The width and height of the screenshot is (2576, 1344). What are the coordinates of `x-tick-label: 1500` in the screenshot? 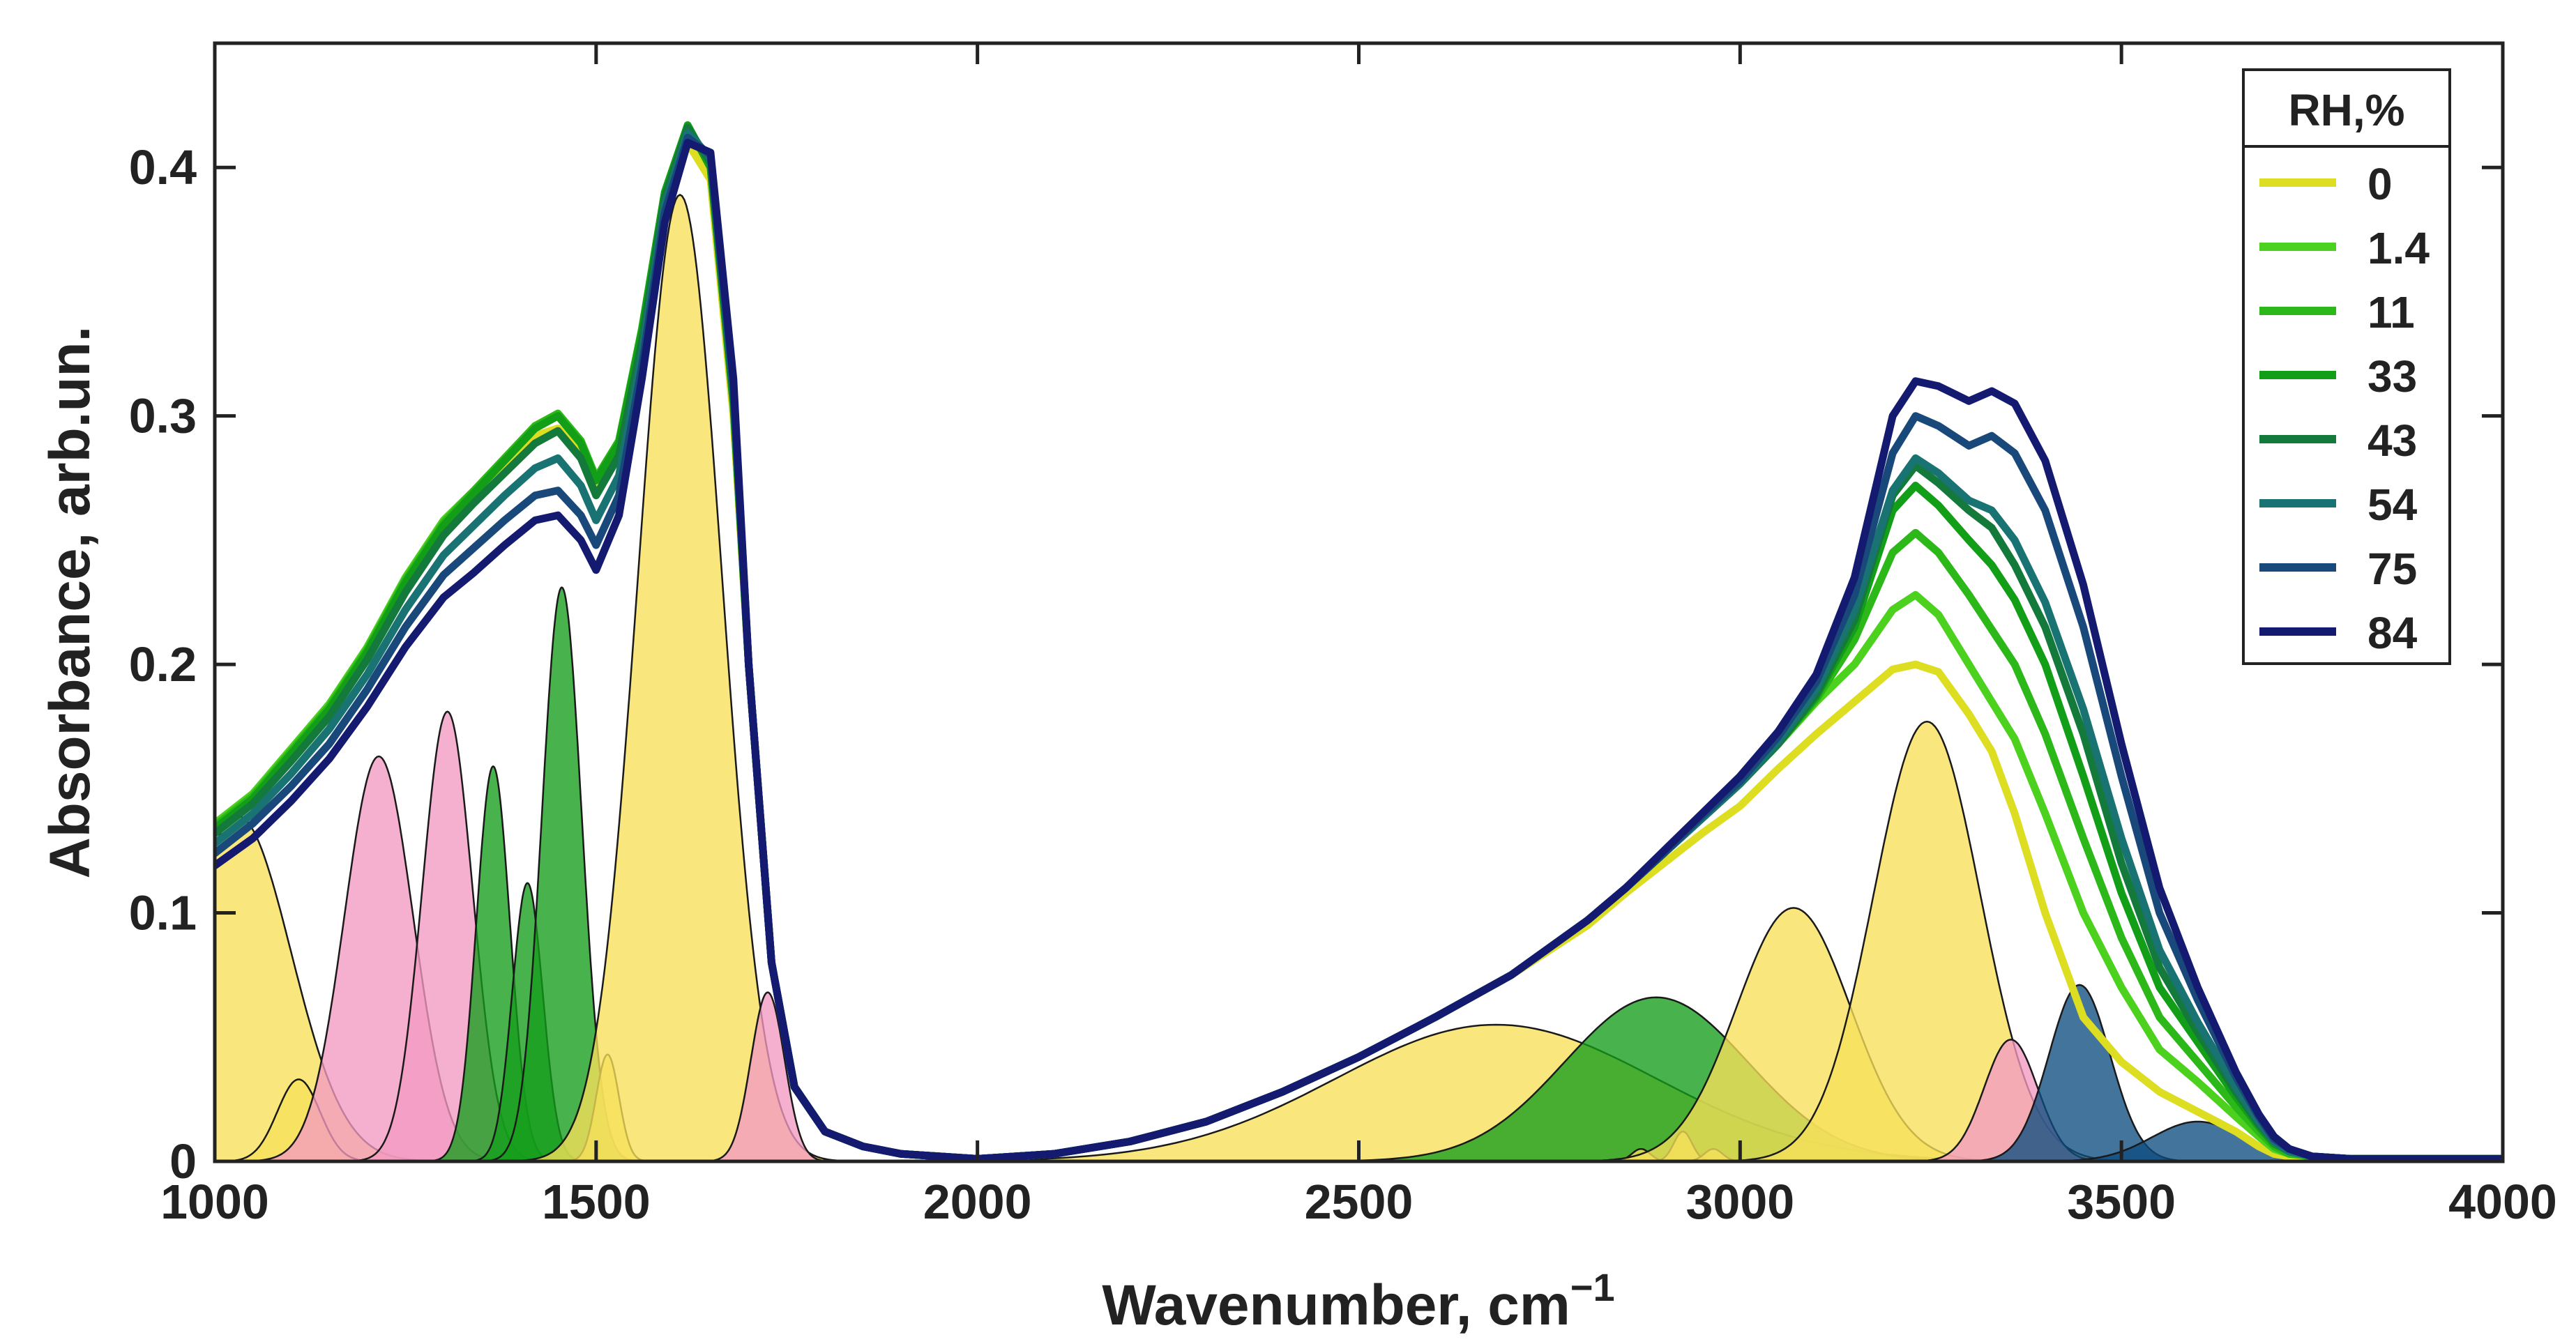 It's located at (596, 1202).